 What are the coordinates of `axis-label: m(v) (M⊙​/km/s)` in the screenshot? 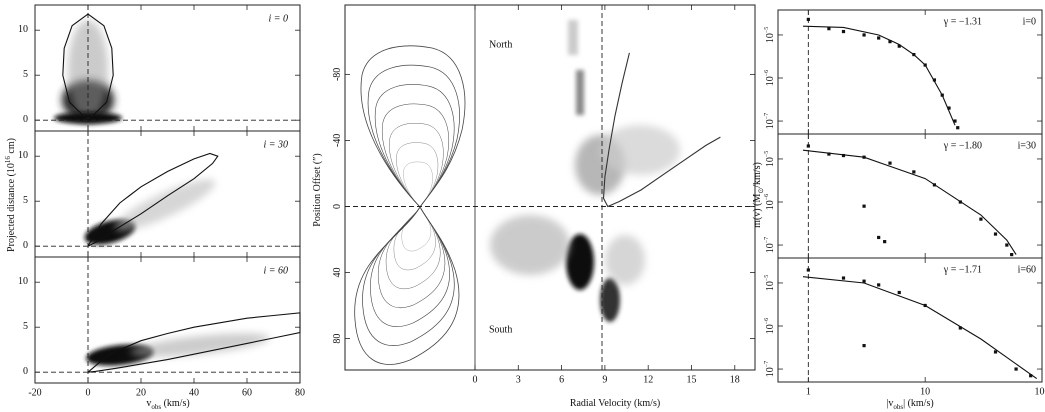 It's located at (758, 195).